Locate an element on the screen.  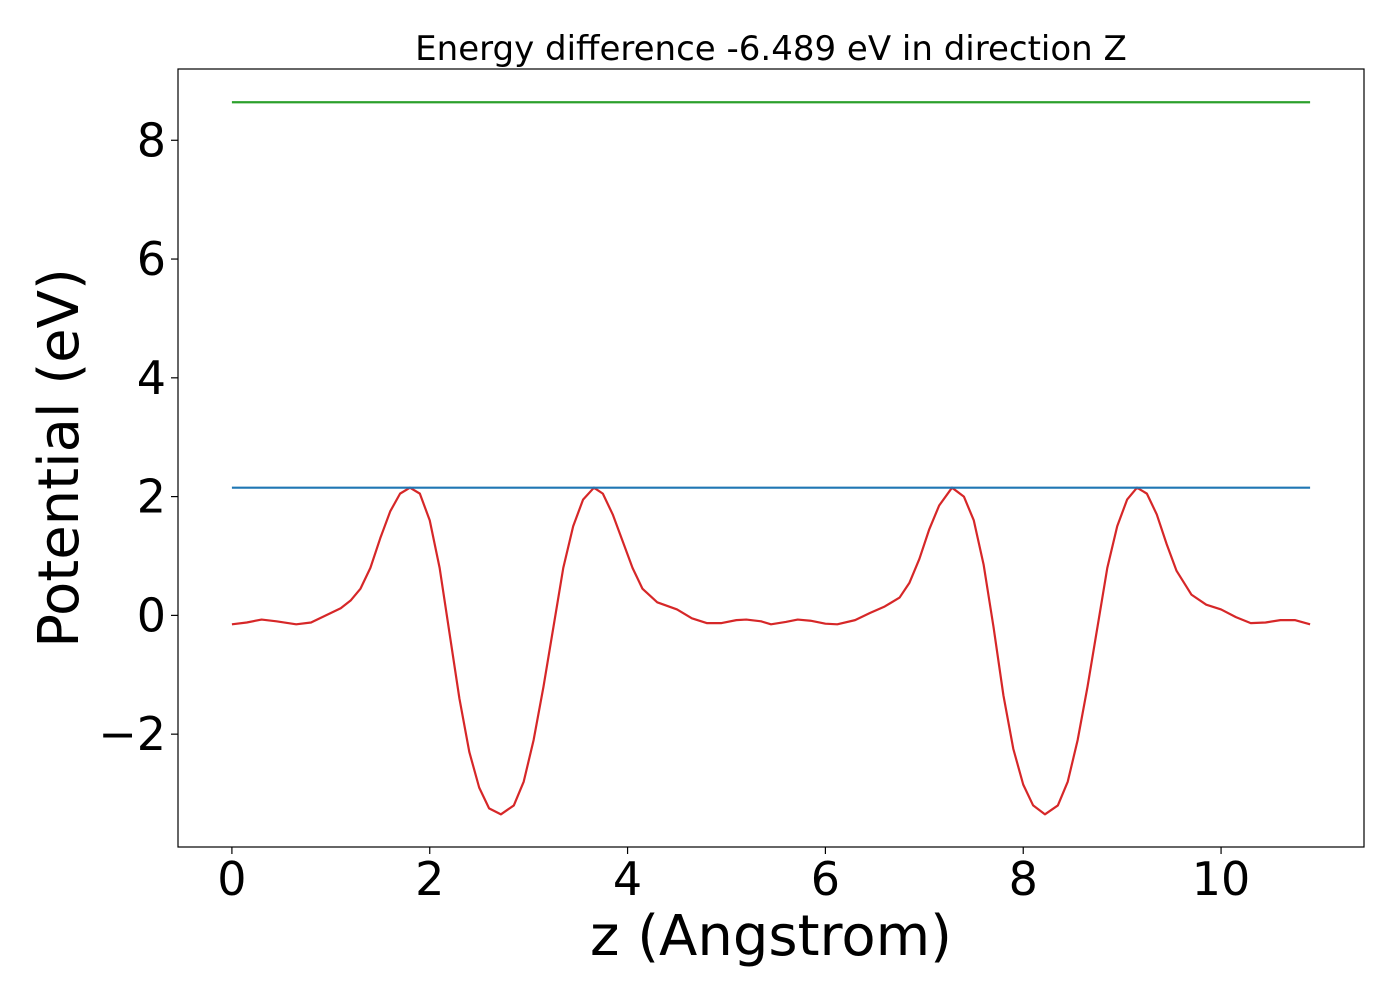
y-tick-label: −2 is located at coordinates (132, 734).